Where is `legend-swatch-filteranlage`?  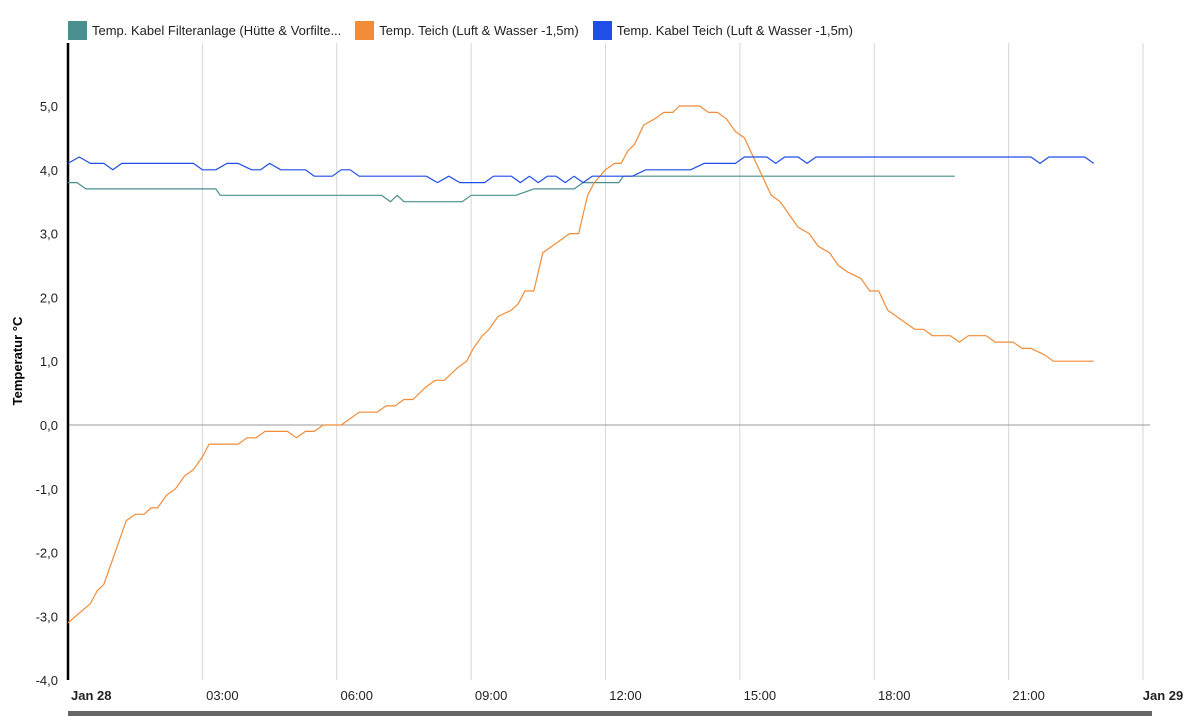 legend-swatch-filteranlage is located at coordinates (77, 30).